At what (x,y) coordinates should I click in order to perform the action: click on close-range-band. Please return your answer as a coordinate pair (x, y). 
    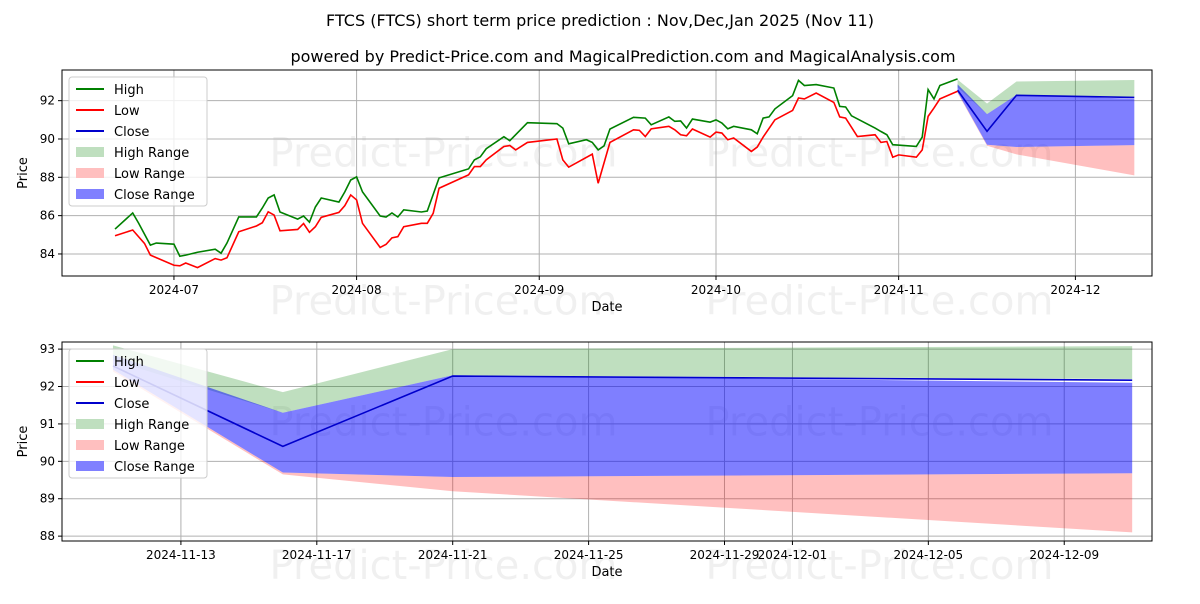
    Looking at the image, I should click on (1046, 116).